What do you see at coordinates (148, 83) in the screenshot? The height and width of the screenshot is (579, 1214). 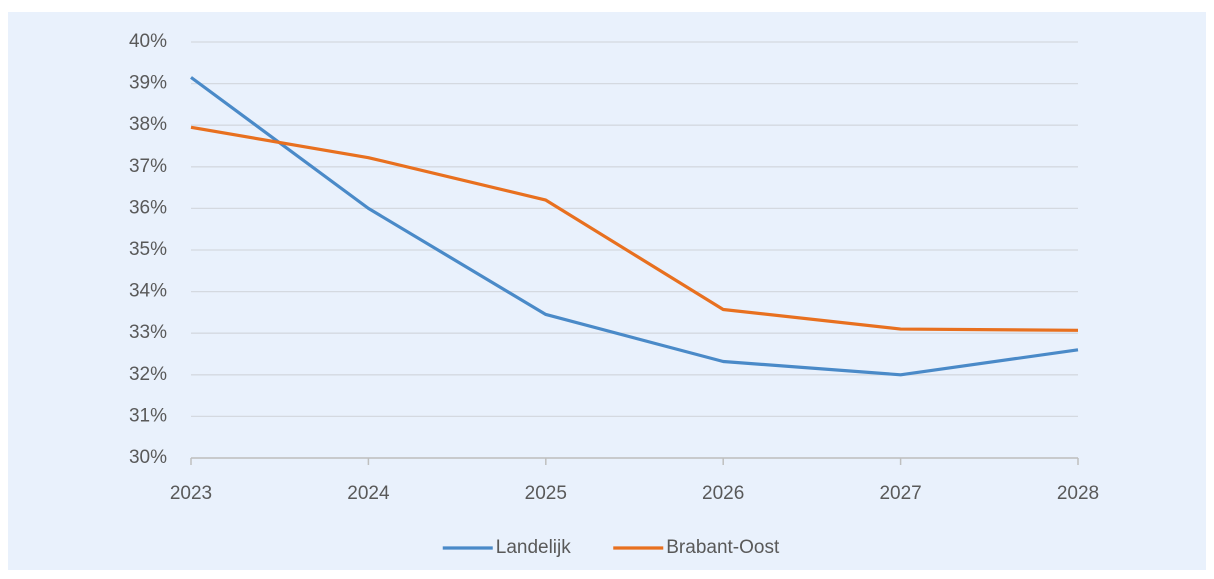 I see `y-tick-label: 39%` at bounding box center [148, 83].